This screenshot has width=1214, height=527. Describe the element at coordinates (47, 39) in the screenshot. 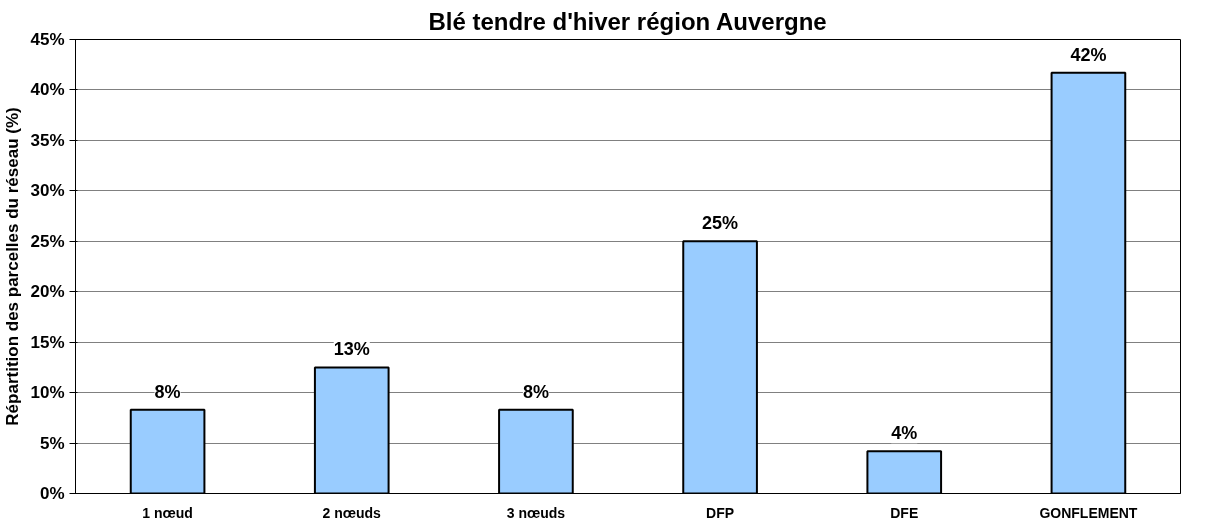

I see `y-tick-label: 45%` at that location.